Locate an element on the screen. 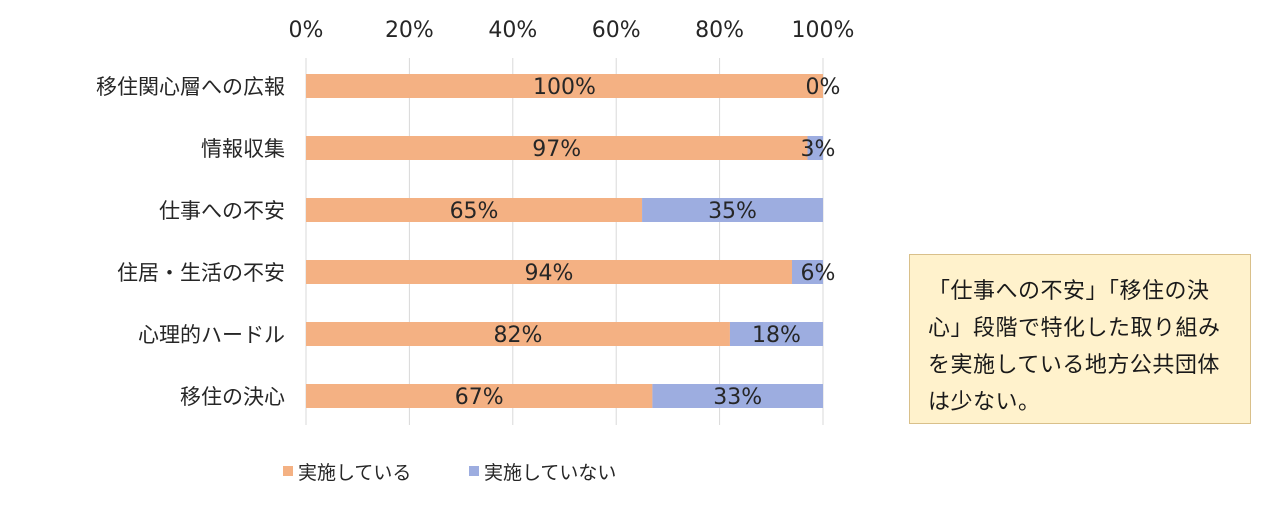  x-tick-label: 40% is located at coordinates (512, 30).